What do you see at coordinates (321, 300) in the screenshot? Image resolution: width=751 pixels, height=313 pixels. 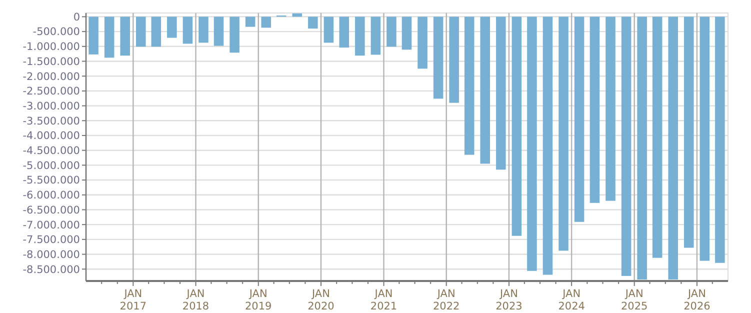 I see `x-tick-label: JAN 2020` at bounding box center [321, 300].